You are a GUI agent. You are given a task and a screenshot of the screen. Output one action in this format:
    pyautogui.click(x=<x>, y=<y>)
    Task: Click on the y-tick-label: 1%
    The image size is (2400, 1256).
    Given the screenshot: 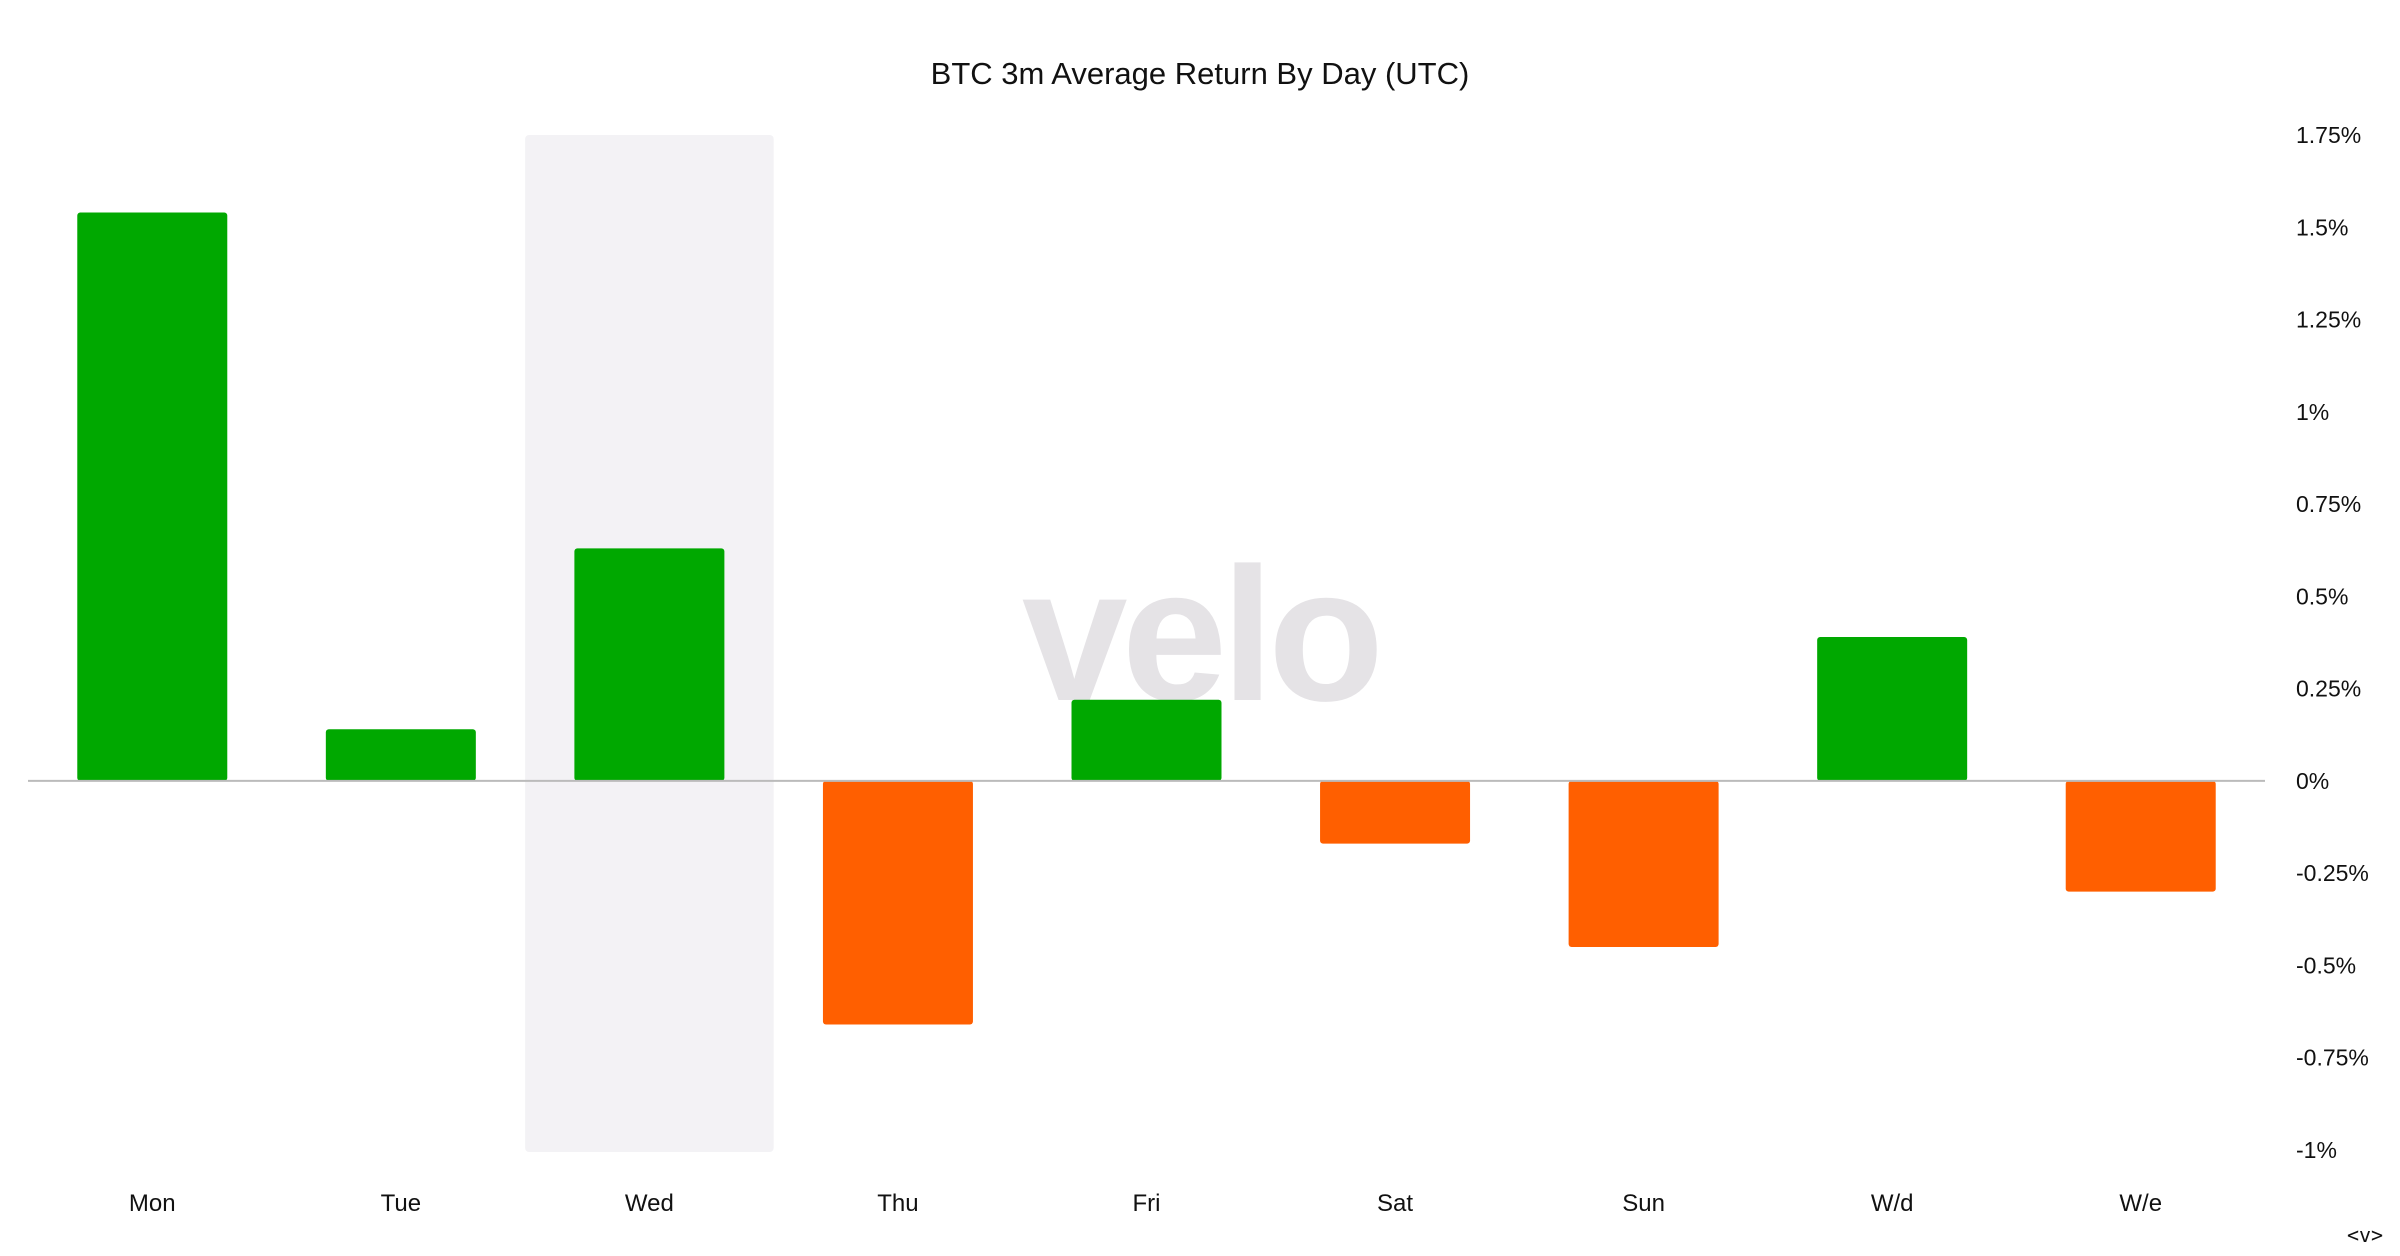 What is the action you would take?
    pyautogui.click(x=2312, y=412)
    